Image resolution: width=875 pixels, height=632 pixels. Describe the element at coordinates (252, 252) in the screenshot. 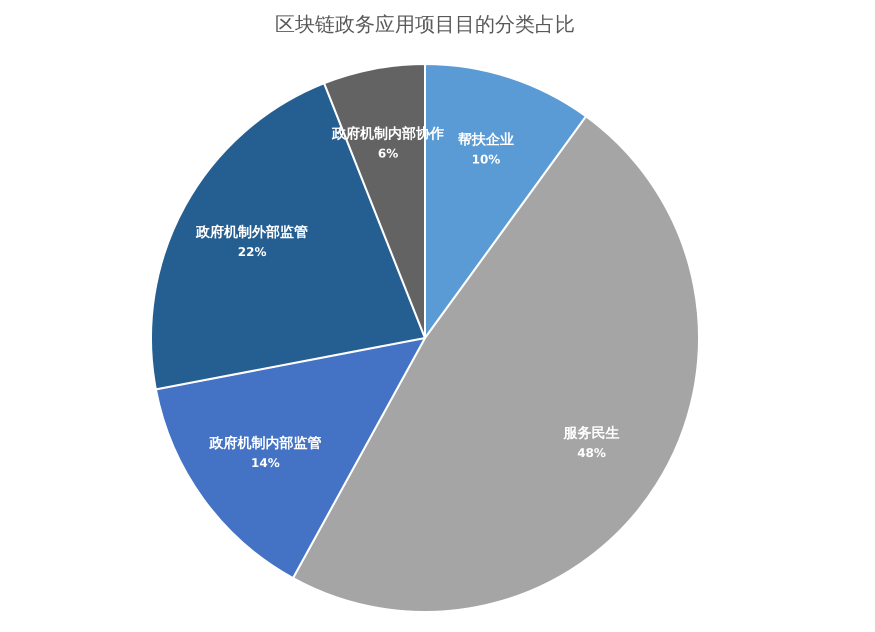

I see `data-label: 22%` at that location.